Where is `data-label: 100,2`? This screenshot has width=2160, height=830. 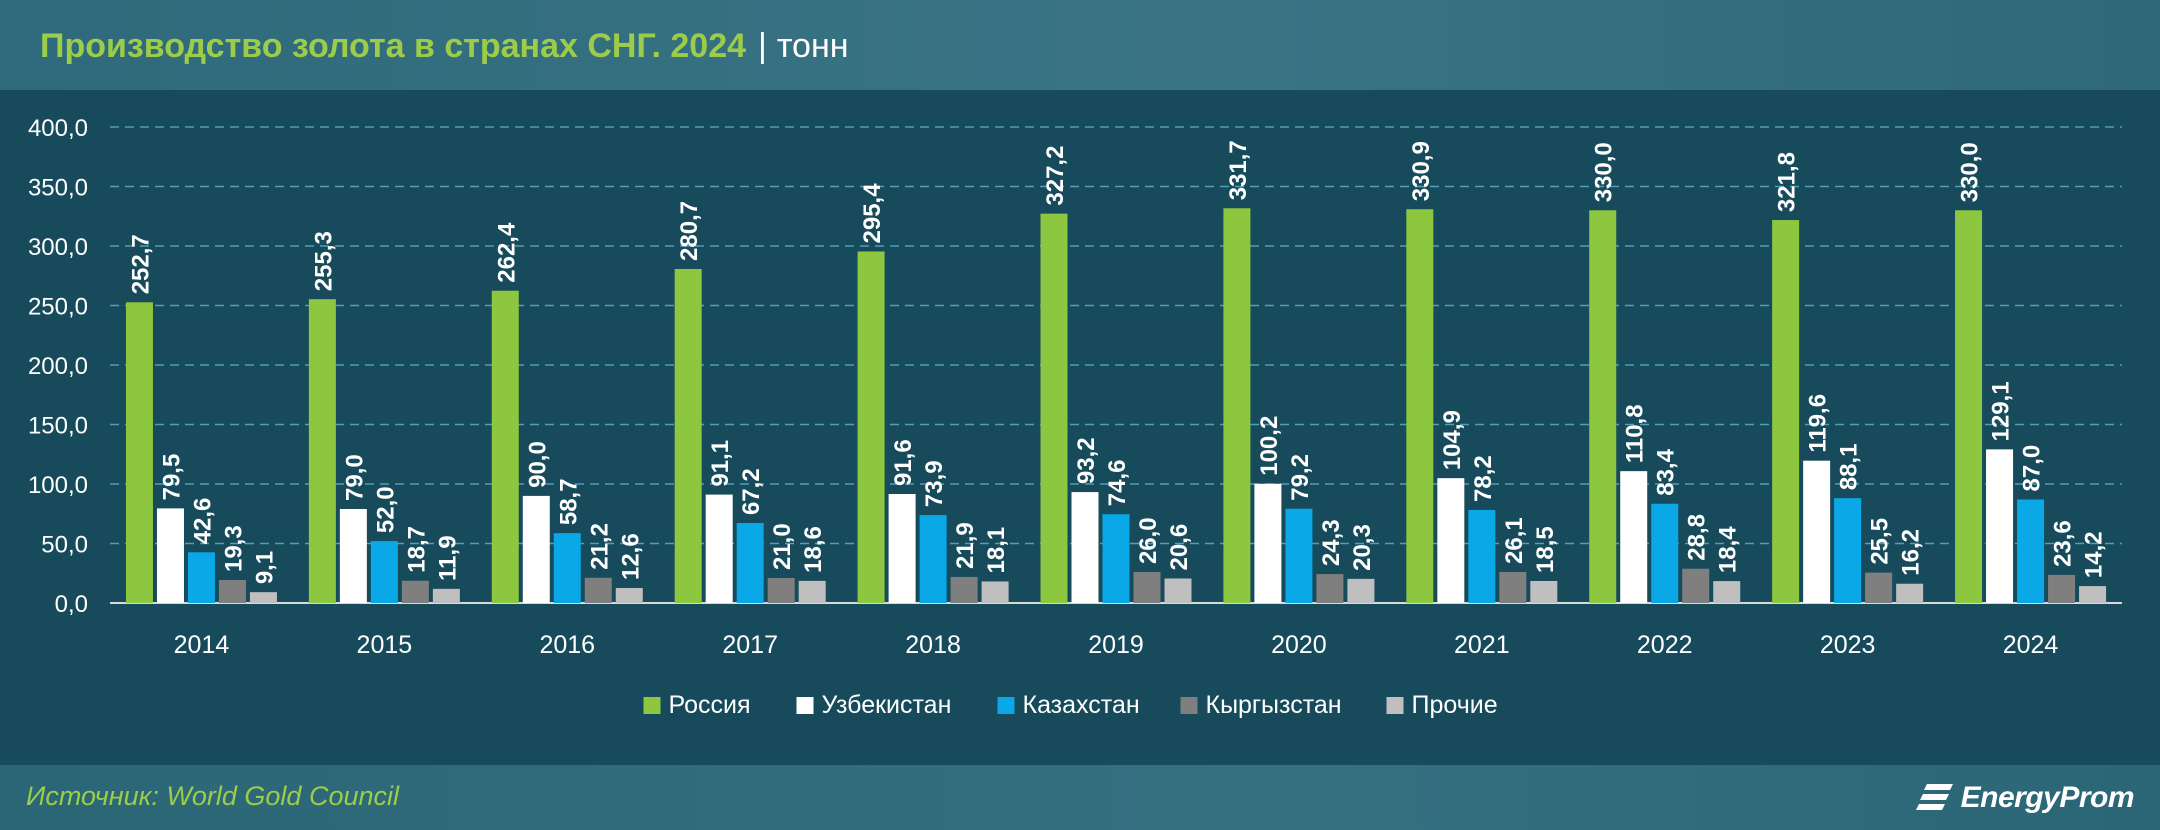
data-label: 100,2 is located at coordinates (1269, 446).